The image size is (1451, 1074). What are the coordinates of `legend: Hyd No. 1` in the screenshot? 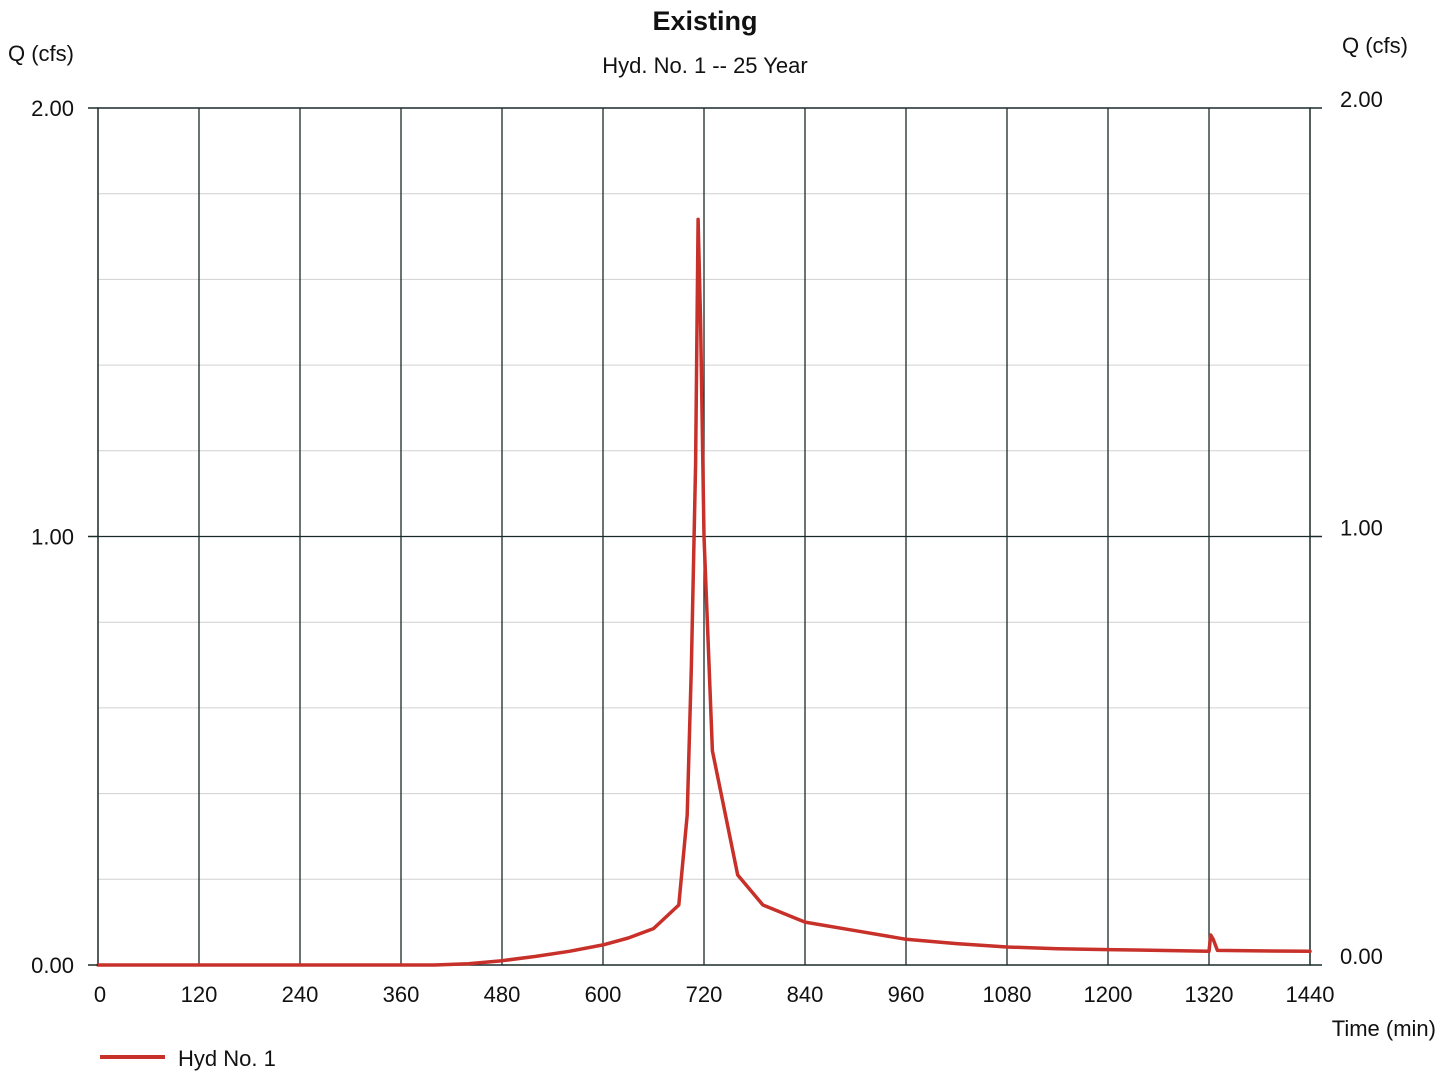 It's located at (188, 1058).